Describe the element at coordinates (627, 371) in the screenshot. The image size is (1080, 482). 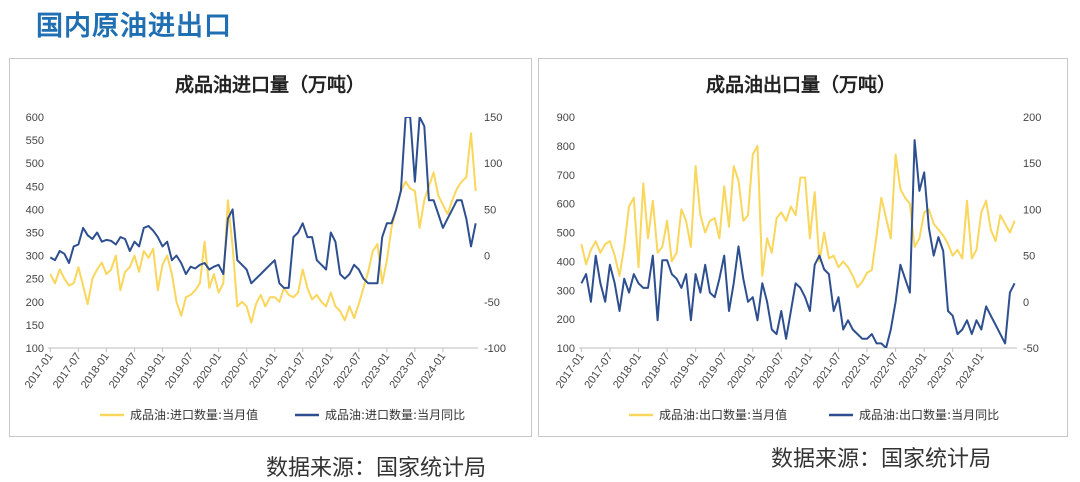
I see `export-x-tick-label: 2018-01` at that location.